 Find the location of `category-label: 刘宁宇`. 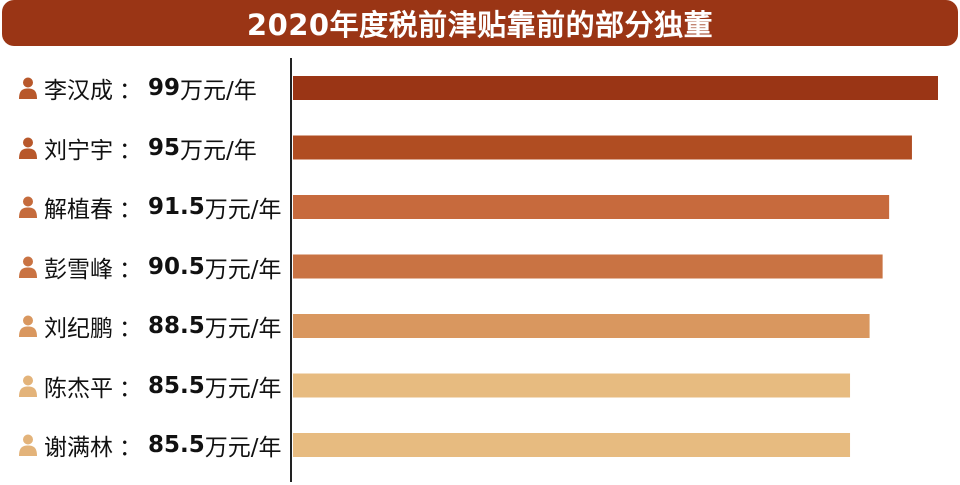

category-label: 刘宁宇 is located at coordinates (78, 150).